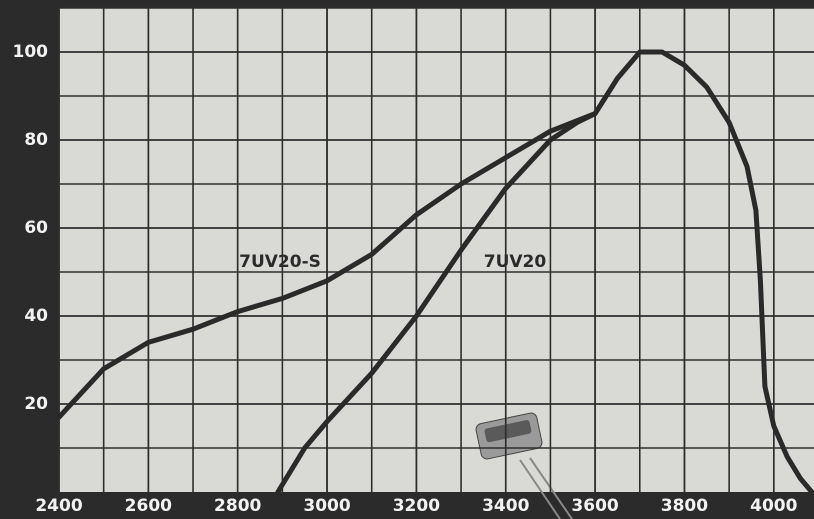 The image size is (814, 519). Describe the element at coordinates (58, 506) in the screenshot. I see `x-tick-label: 2400` at that location.